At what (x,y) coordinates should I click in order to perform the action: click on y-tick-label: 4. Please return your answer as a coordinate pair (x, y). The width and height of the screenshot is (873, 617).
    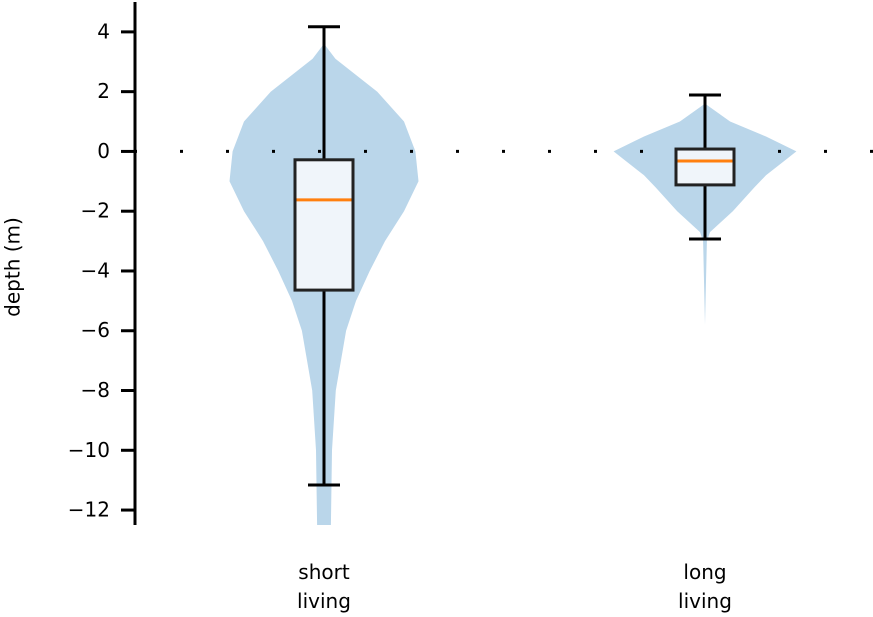
    Looking at the image, I should click on (103, 31).